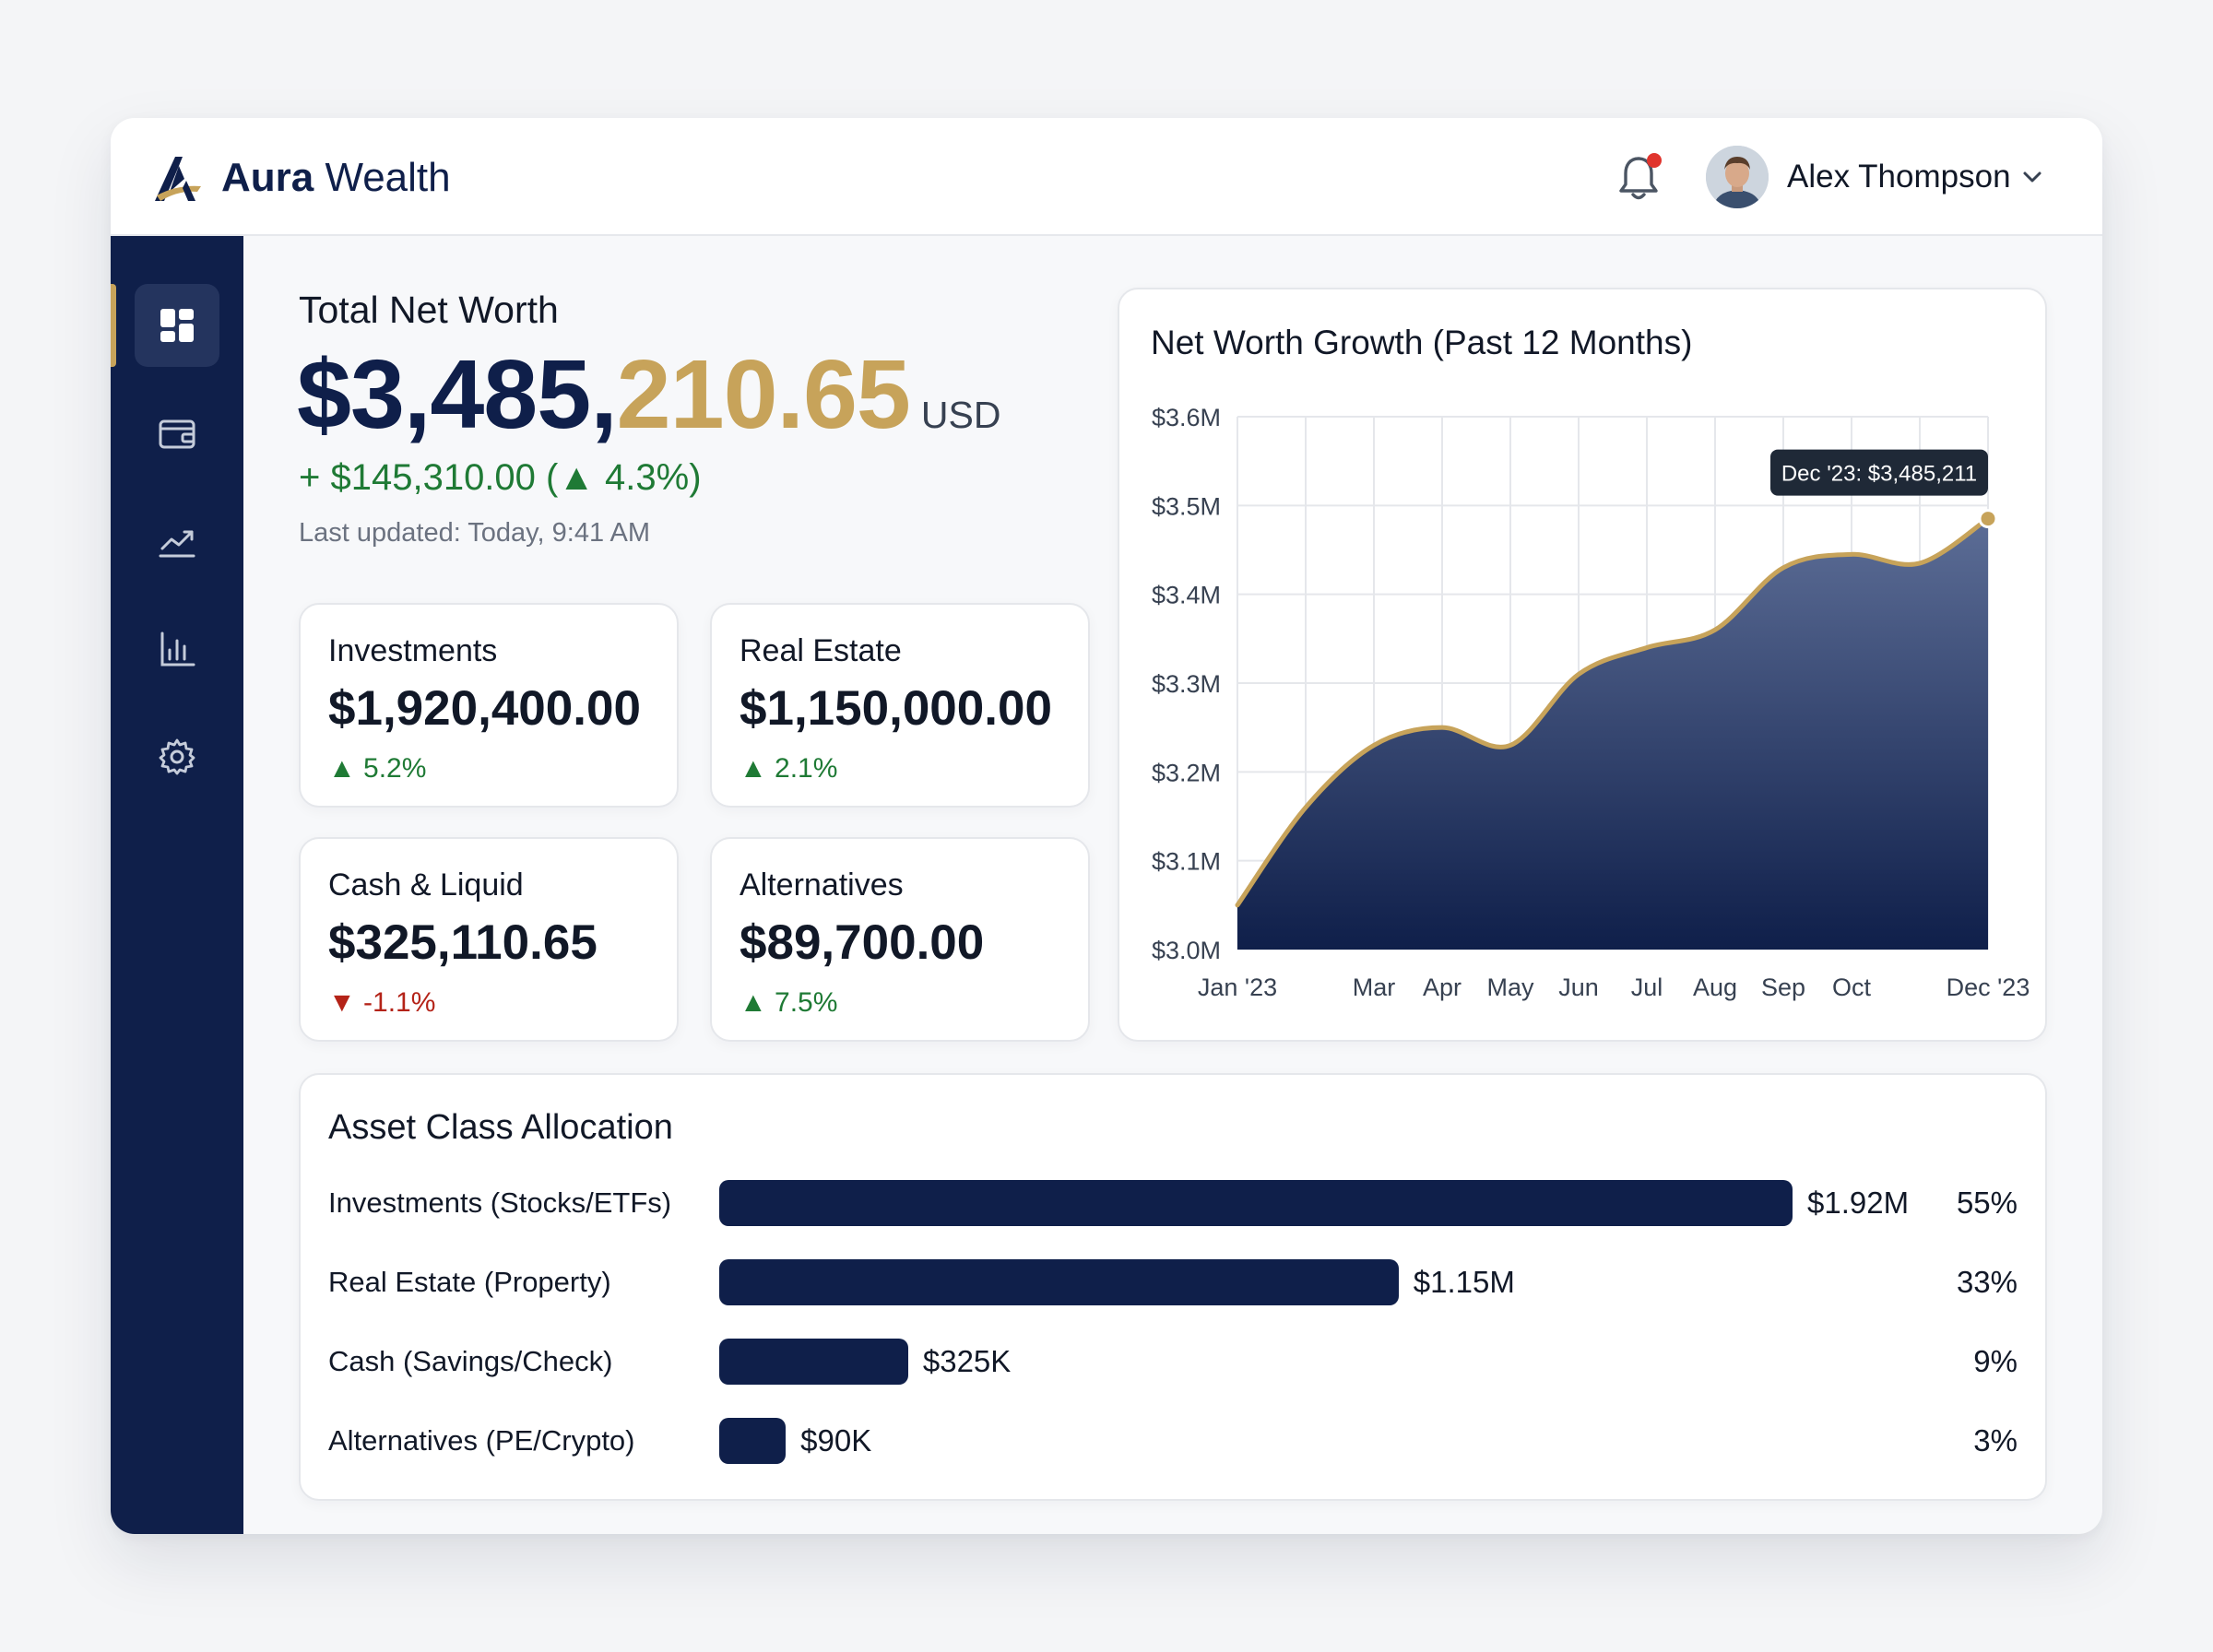  I want to click on allocation-label: Alternatives (PE/Crypto), so click(481, 1440).